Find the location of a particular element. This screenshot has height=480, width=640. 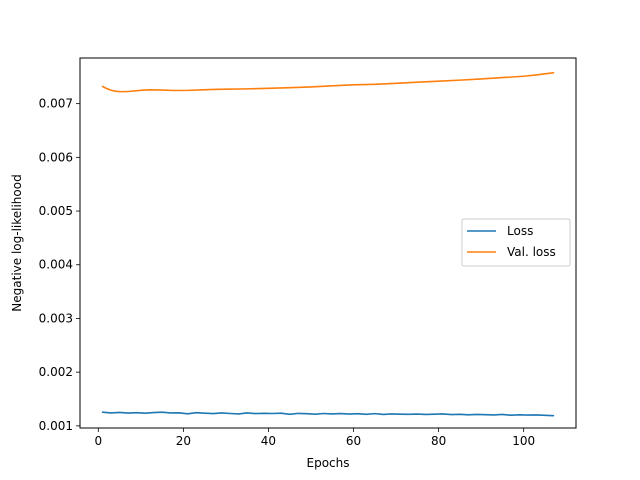

x-tick-label: 80 is located at coordinates (438, 441).